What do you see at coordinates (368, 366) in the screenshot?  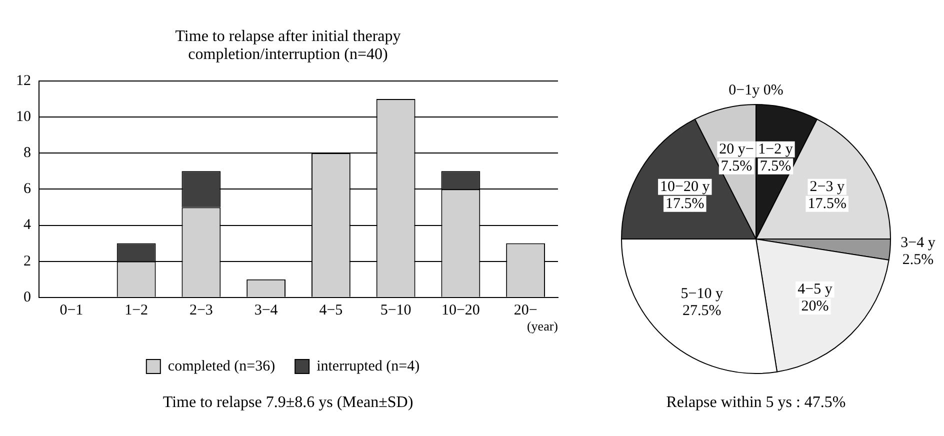 I see `legend-label: interrupted (n=4)` at bounding box center [368, 366].